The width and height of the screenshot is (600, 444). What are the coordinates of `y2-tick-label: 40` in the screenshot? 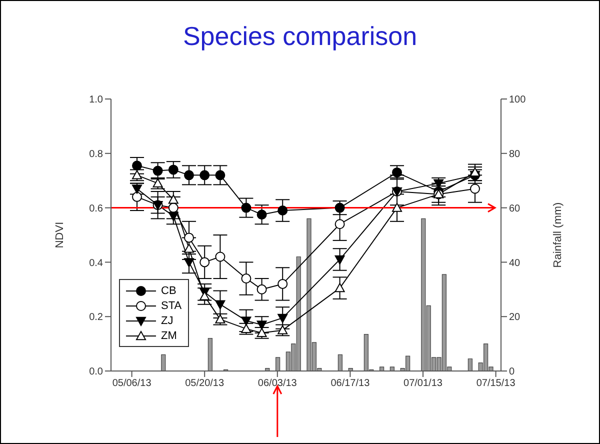 It's located at (515, 263).